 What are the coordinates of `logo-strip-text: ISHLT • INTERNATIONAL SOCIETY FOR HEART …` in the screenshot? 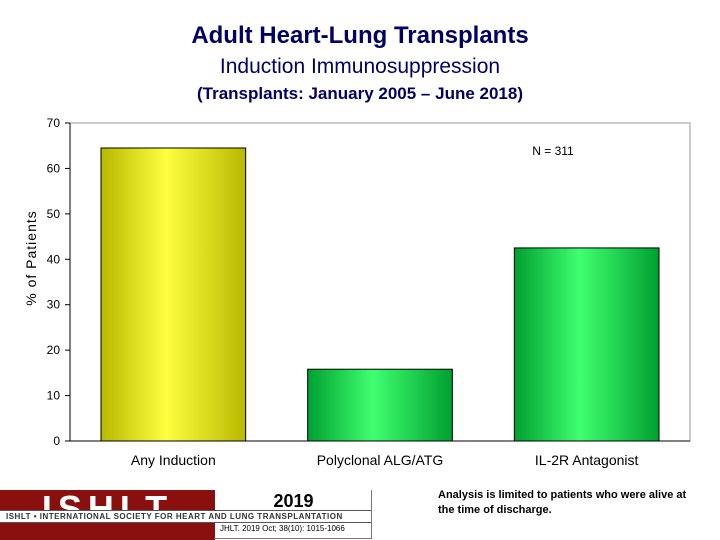 It's located at (174, 516).